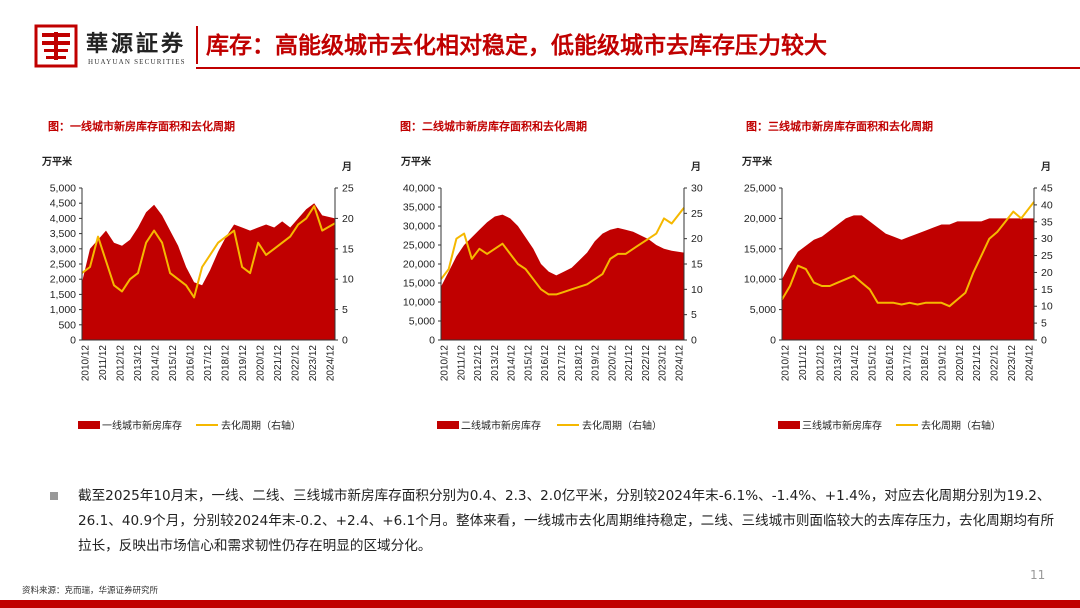  Describe the element at coordinates (63, 265) in the screenshot. I see `y-tick-label-left: 2,500` at that location.